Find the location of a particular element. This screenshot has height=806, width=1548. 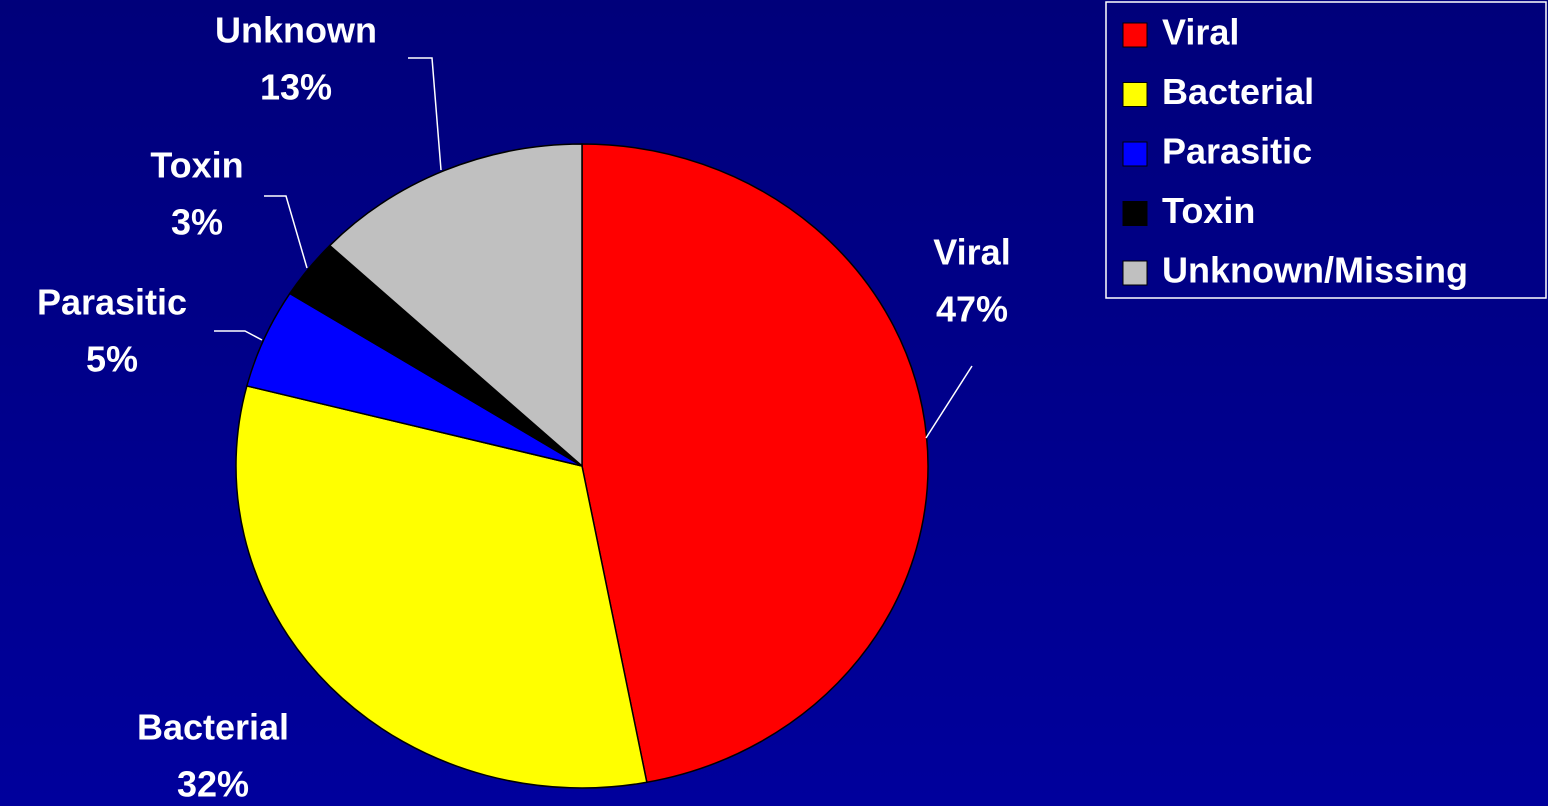

slice-label: Unknown is located at coordinates (296, 30).